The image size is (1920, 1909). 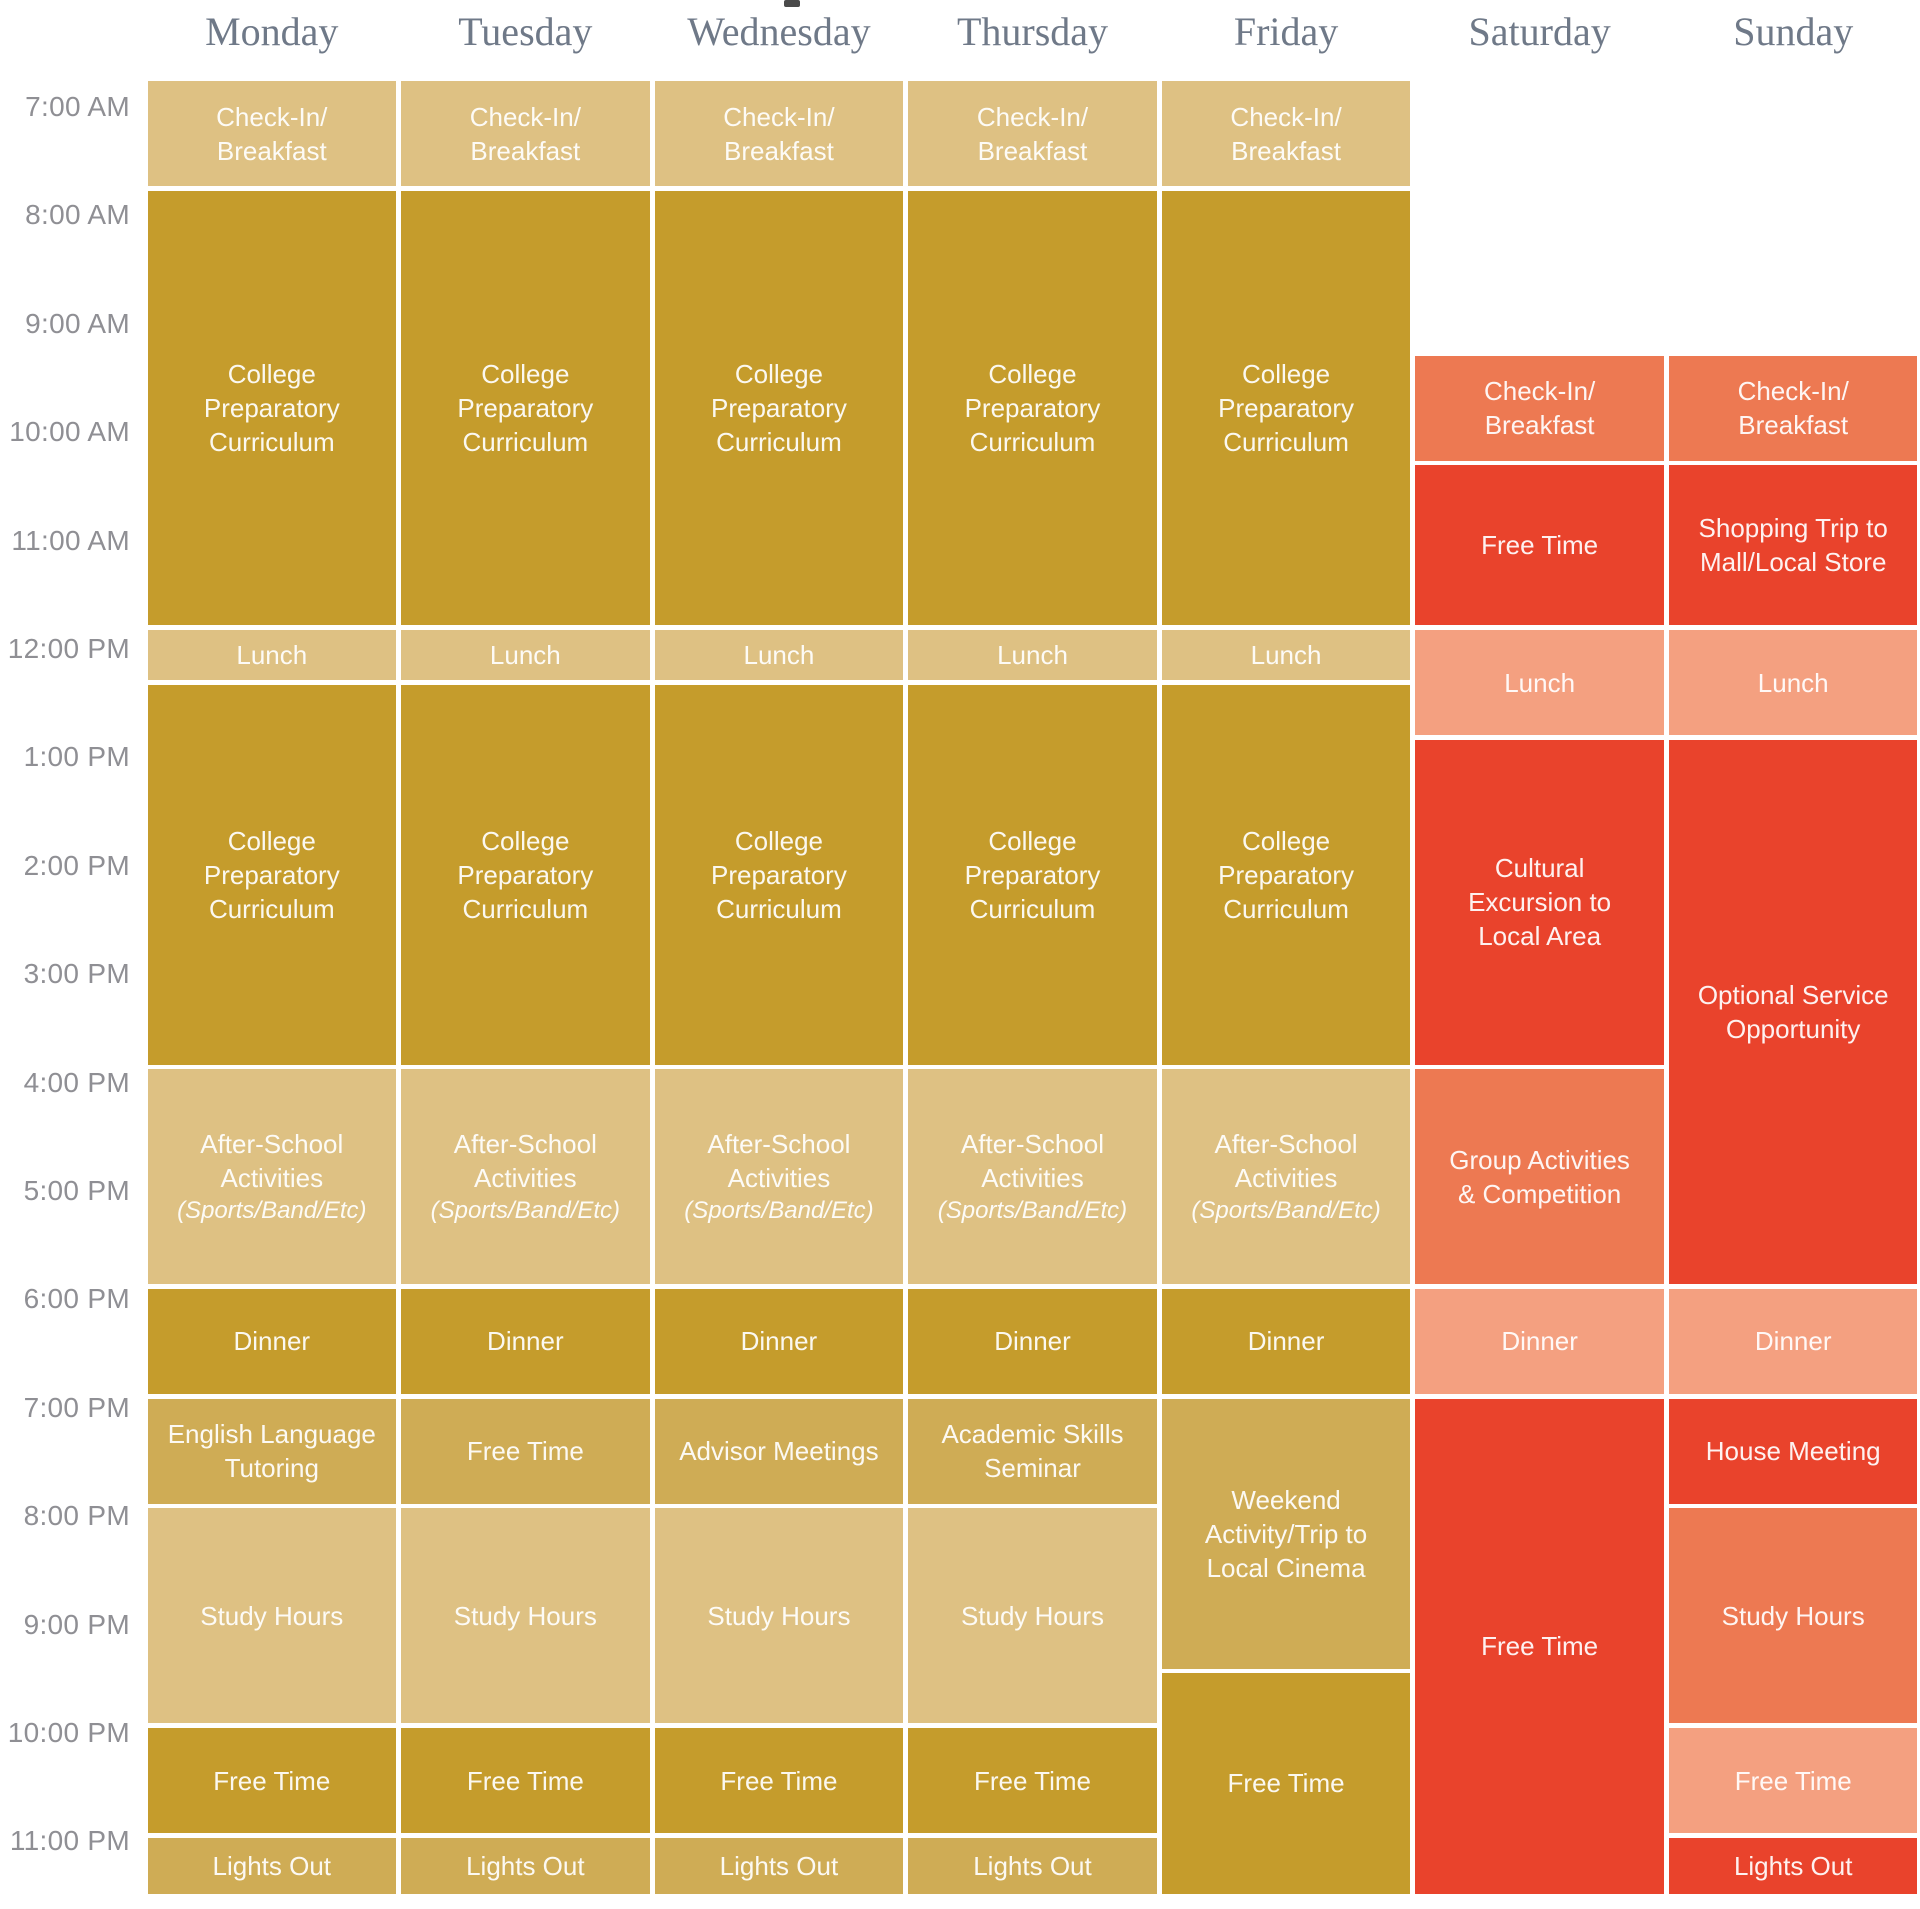 What do you see at coordinates (1793, 1012) in the screenshot?
I see `event-block: Optional Service Opportunity` at bounding box center [1793, 1012].